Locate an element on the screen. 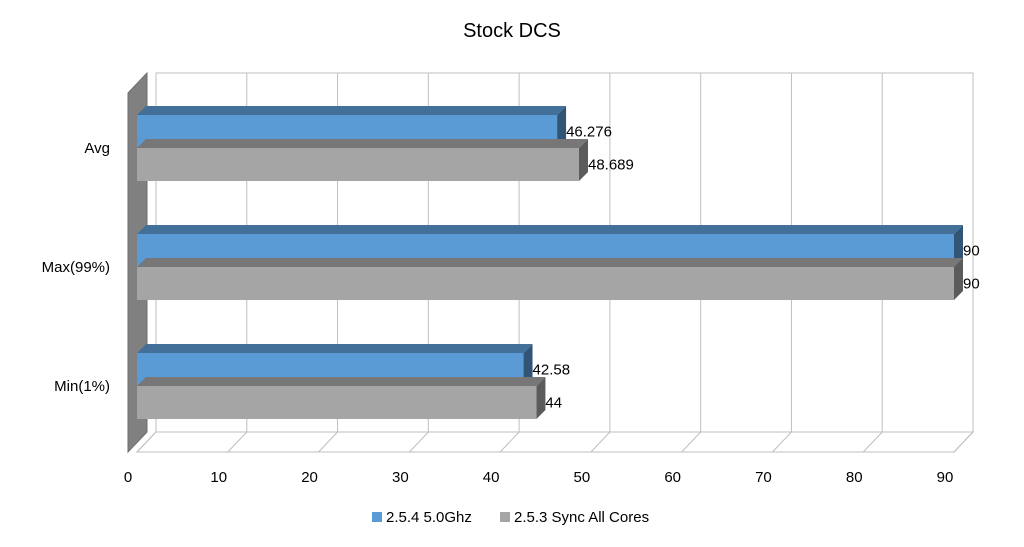 The height and width of the screenshot is (547, 1024). x-tick-label: 80 is located at coordinates (854, 477).